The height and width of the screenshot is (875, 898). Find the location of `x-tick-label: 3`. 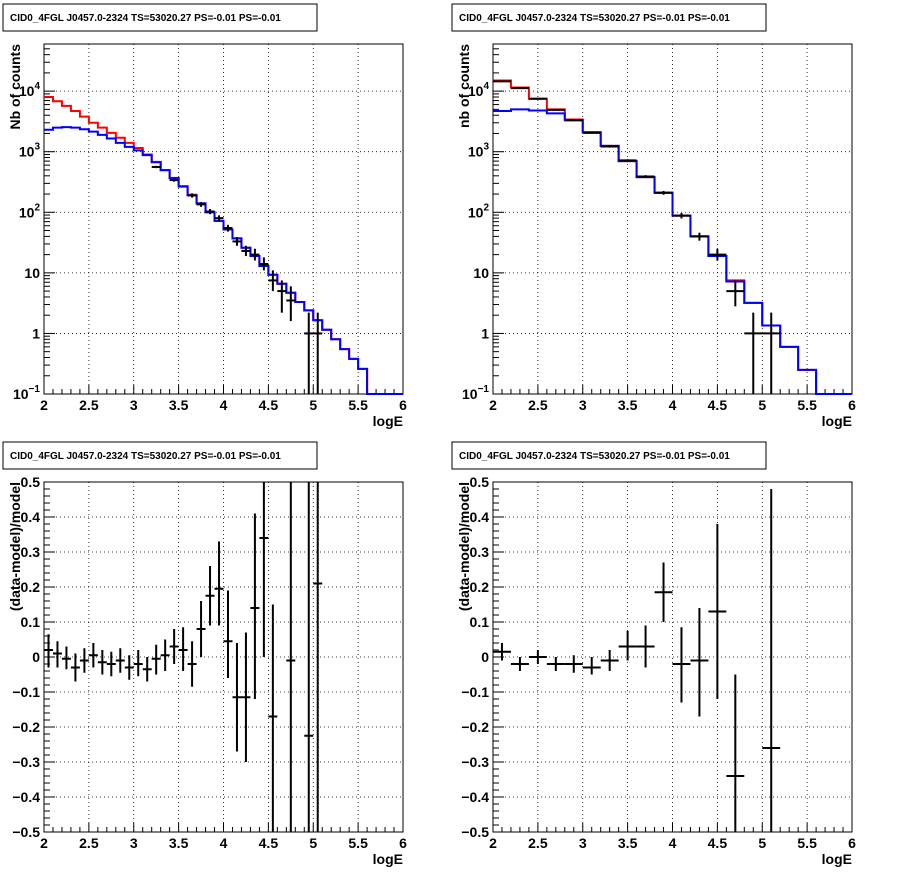

x-tick-label: 3 is located at coordinates (134, 843).